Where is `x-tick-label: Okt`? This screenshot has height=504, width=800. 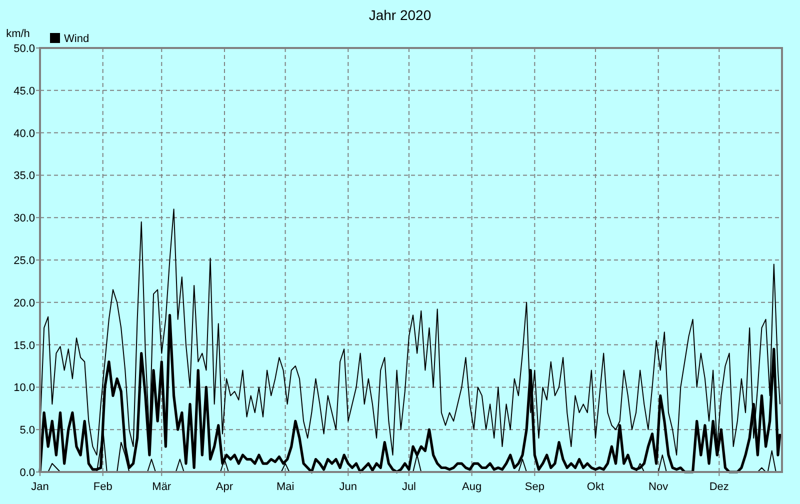
x-tick-label: Okt is located at coordinates (595, 487).